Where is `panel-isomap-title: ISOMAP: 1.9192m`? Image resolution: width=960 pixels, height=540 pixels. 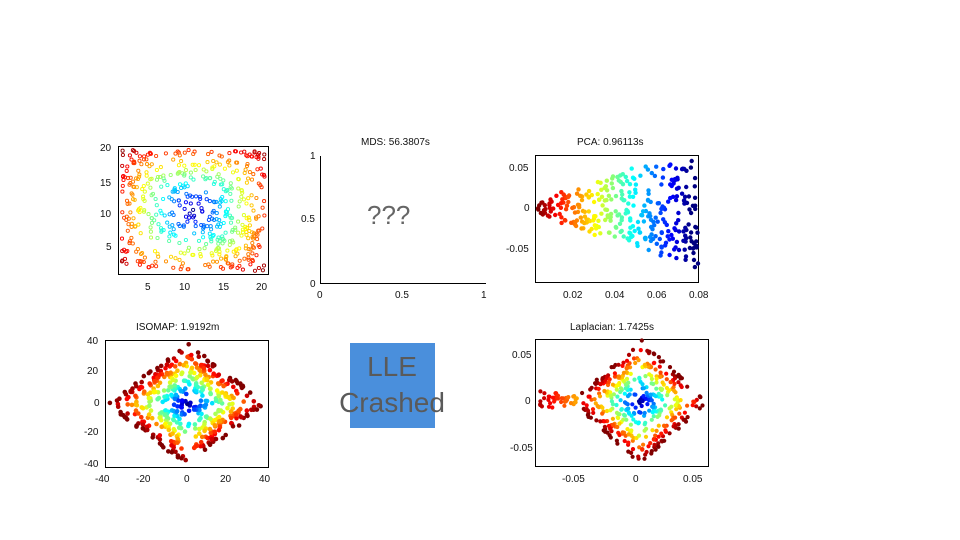
panel-isomap-title: ISOMAP: 1.9192m is located at coordinates (178, 327).